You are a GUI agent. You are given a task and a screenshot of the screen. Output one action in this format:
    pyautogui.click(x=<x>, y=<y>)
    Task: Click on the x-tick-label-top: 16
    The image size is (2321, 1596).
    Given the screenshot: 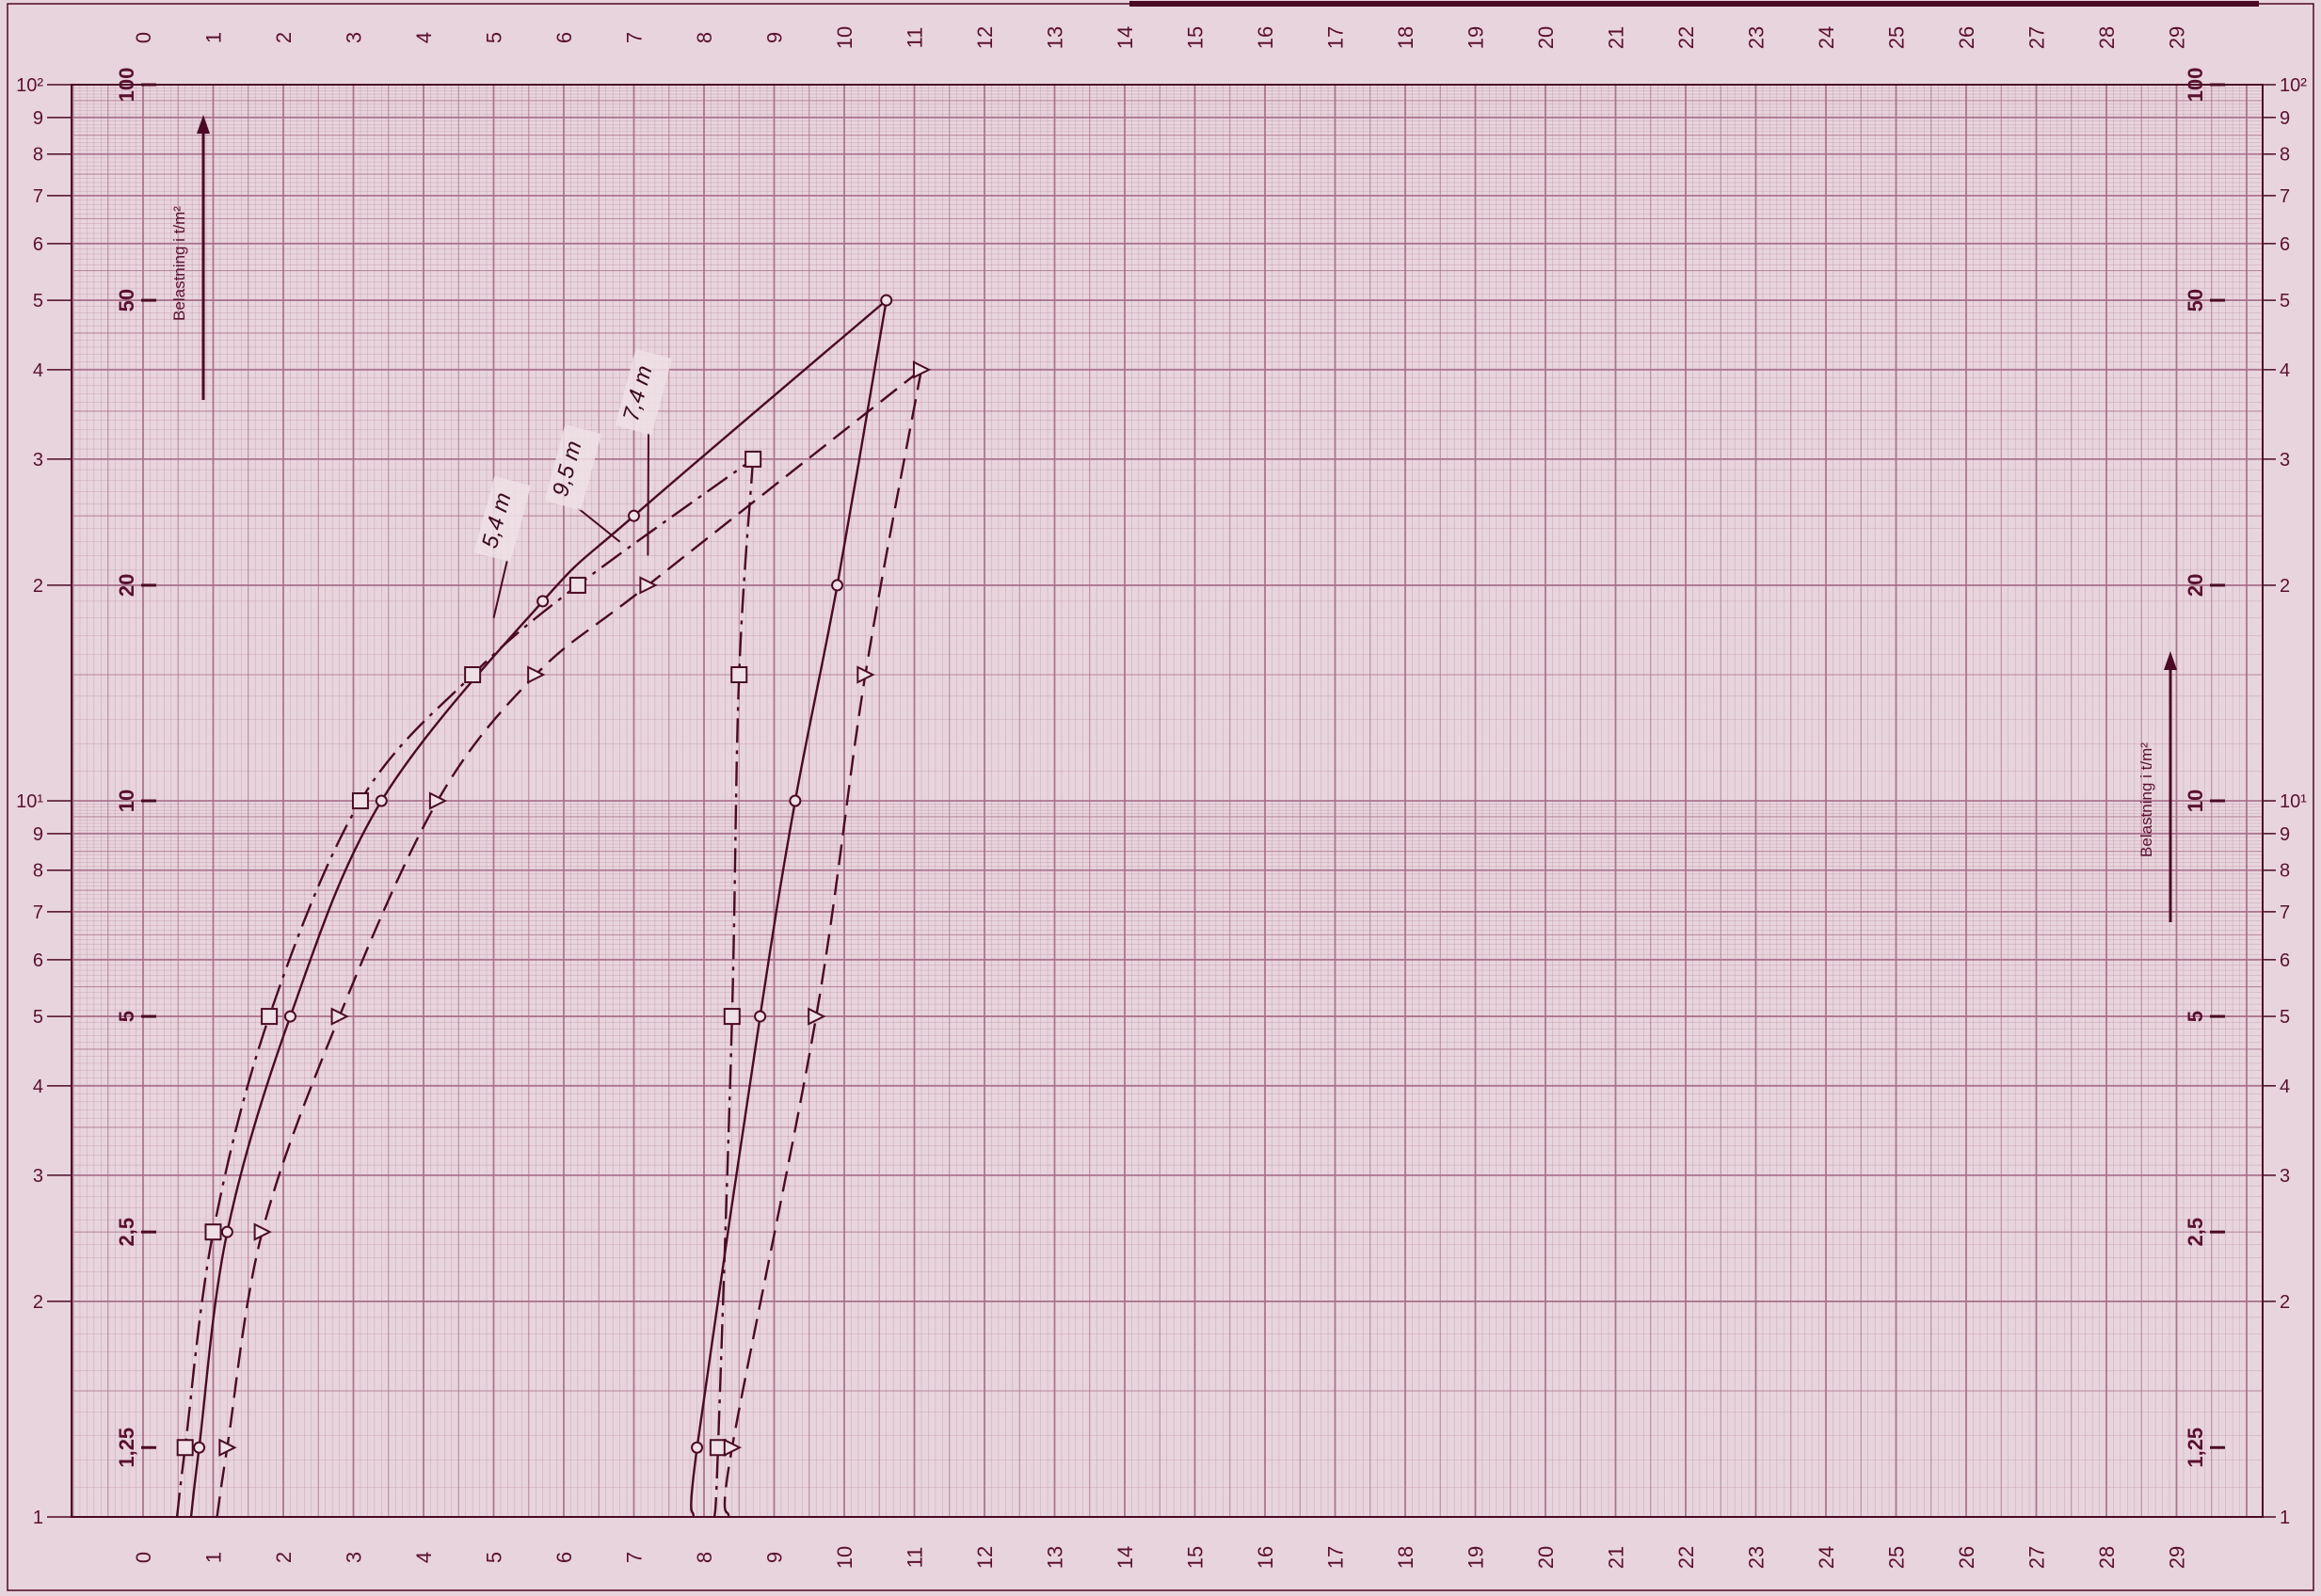 What is the action you would take?
    pyautogui.click(x=1266, y=37)
    